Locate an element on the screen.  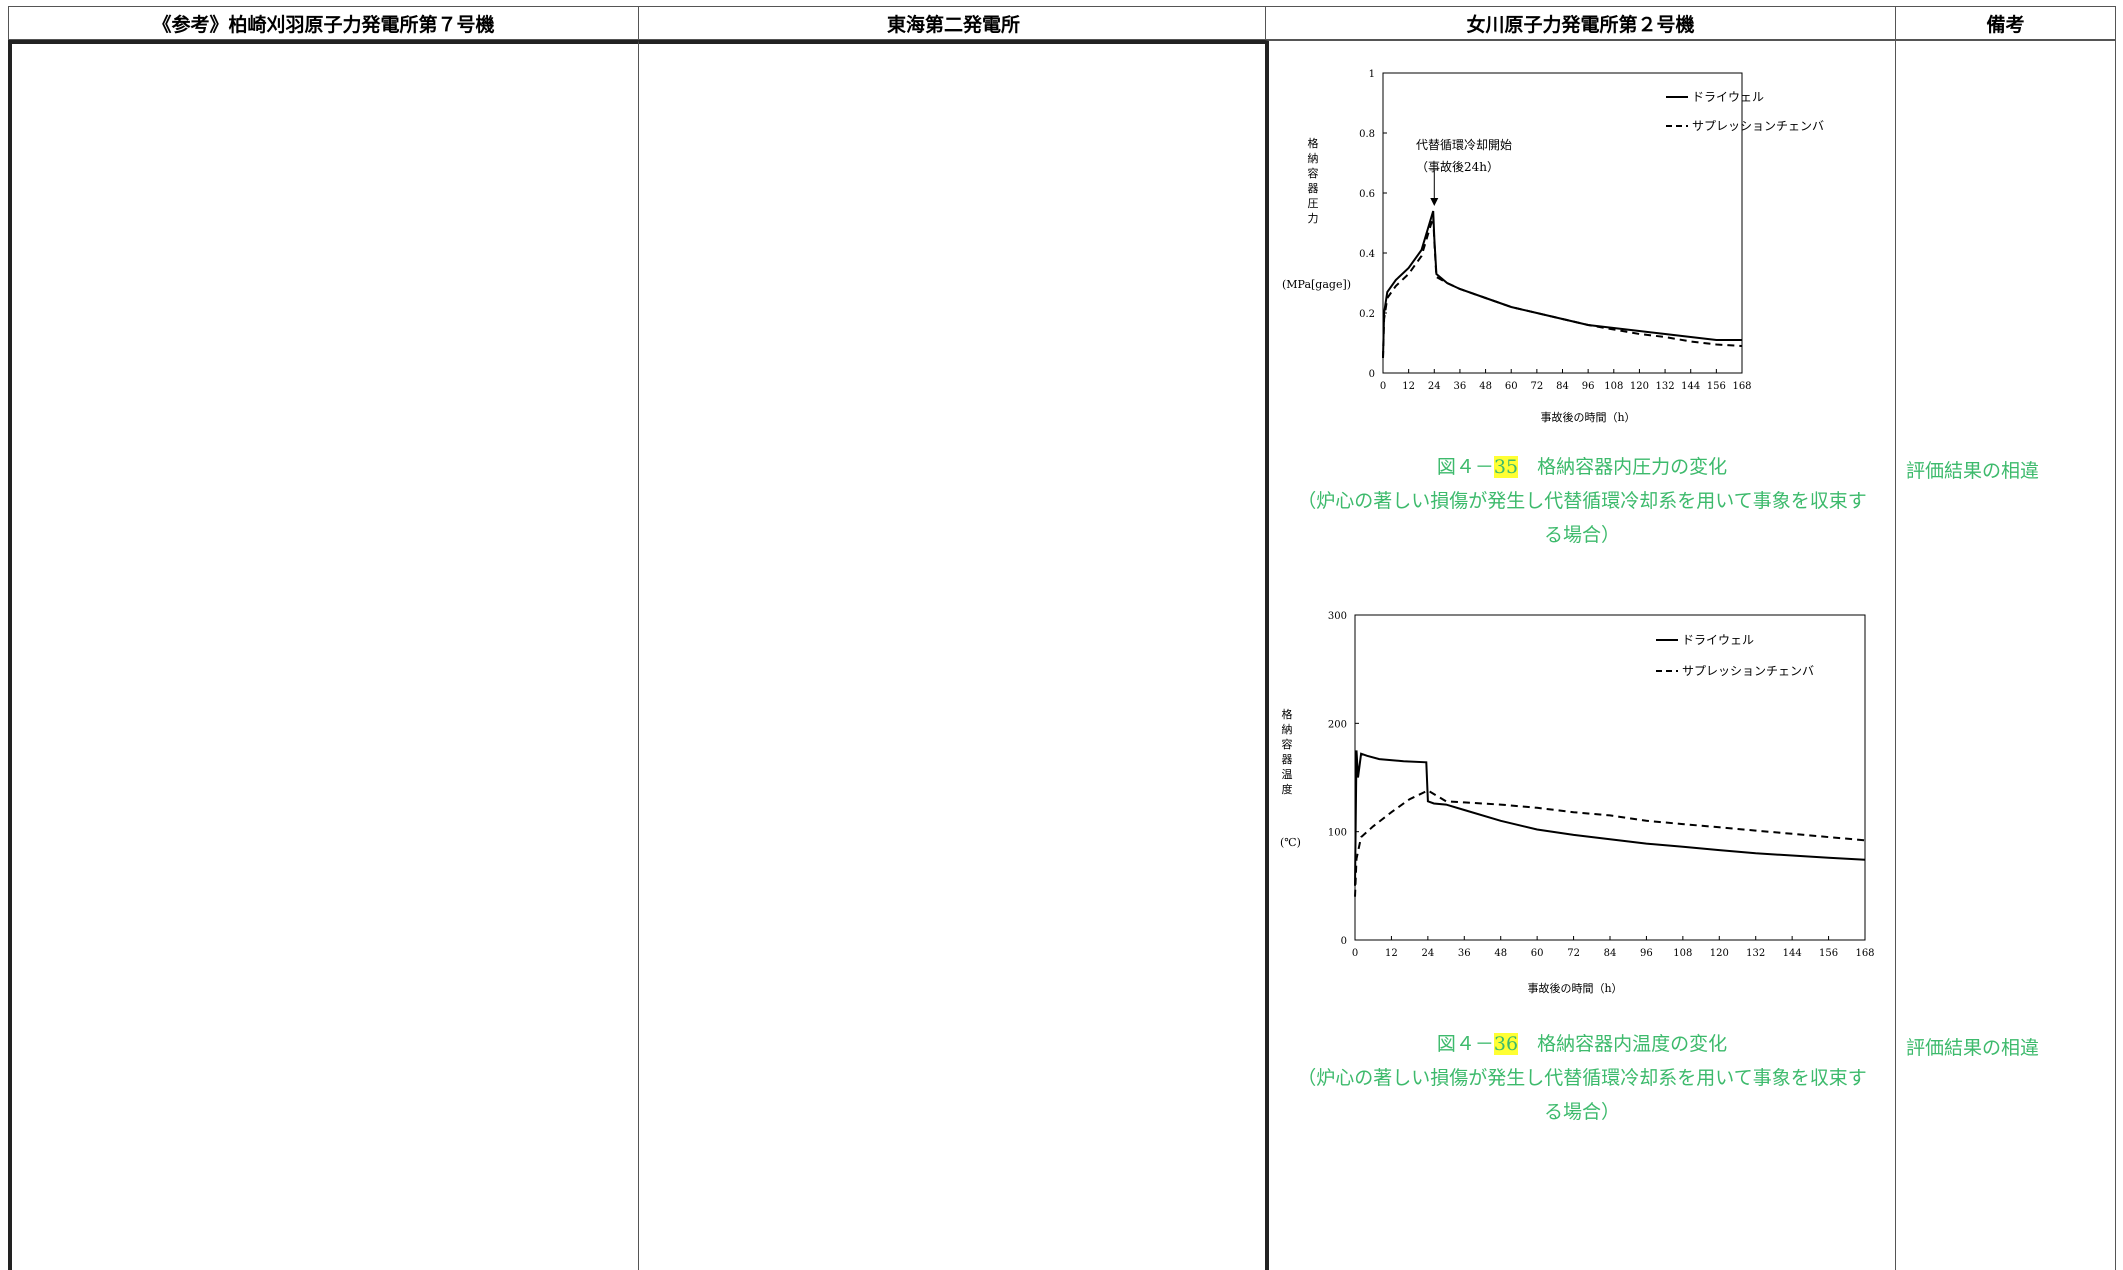
pressure-ytick-label: 0.4 is located at coordinates (1367, 254).